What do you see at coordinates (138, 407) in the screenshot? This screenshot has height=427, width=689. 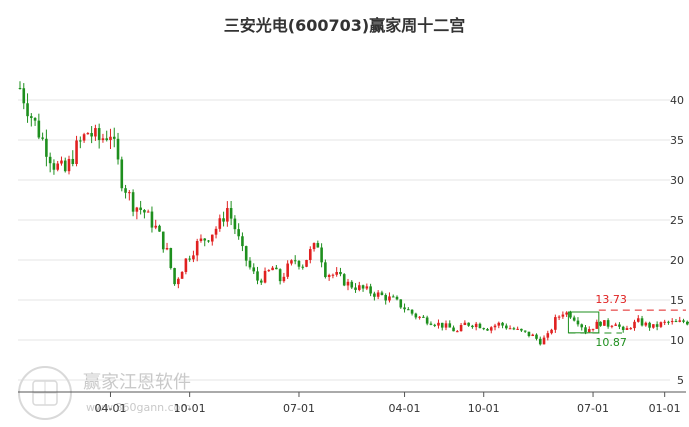 I see `watermark-url: www.360gann.com` at bounding box center [138, 407].